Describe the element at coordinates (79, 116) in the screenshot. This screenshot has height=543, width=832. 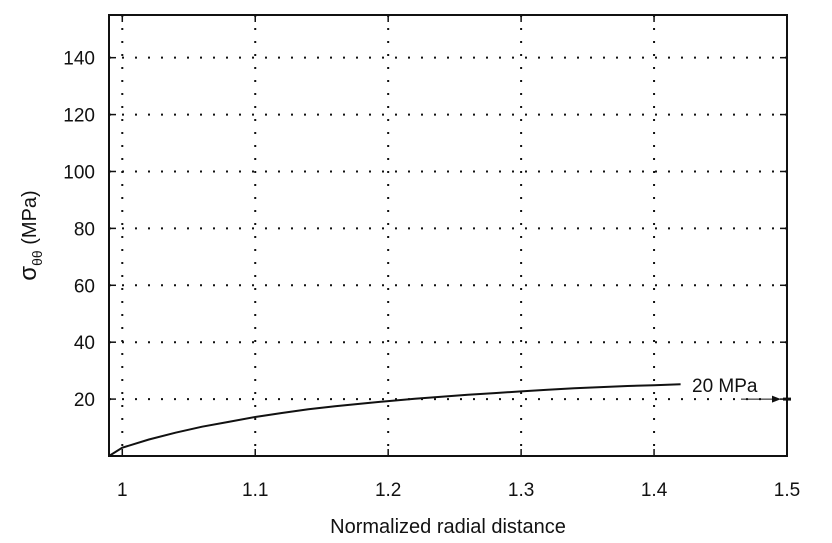
I see `y-tick-label: 120` at that location.